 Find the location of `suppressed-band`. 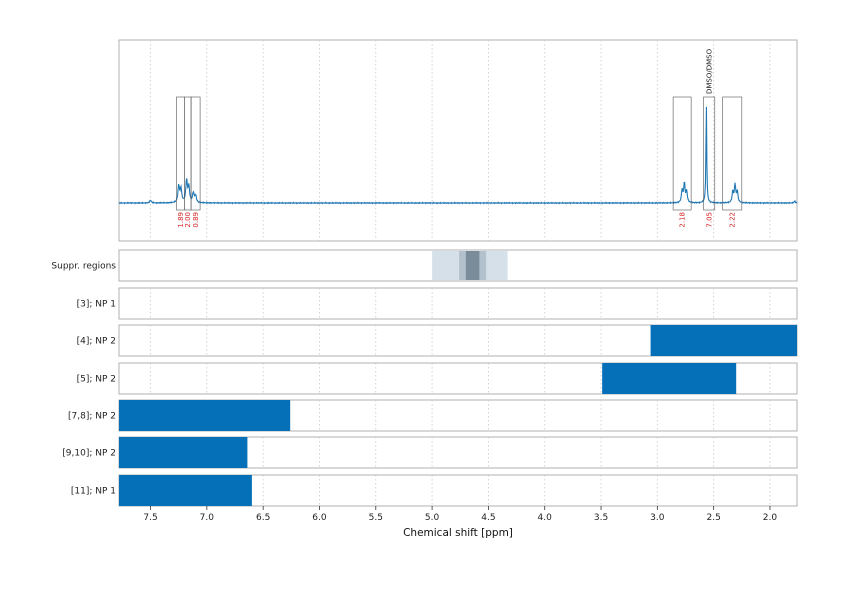

suppressed-band is located at coordinates (472, 265).